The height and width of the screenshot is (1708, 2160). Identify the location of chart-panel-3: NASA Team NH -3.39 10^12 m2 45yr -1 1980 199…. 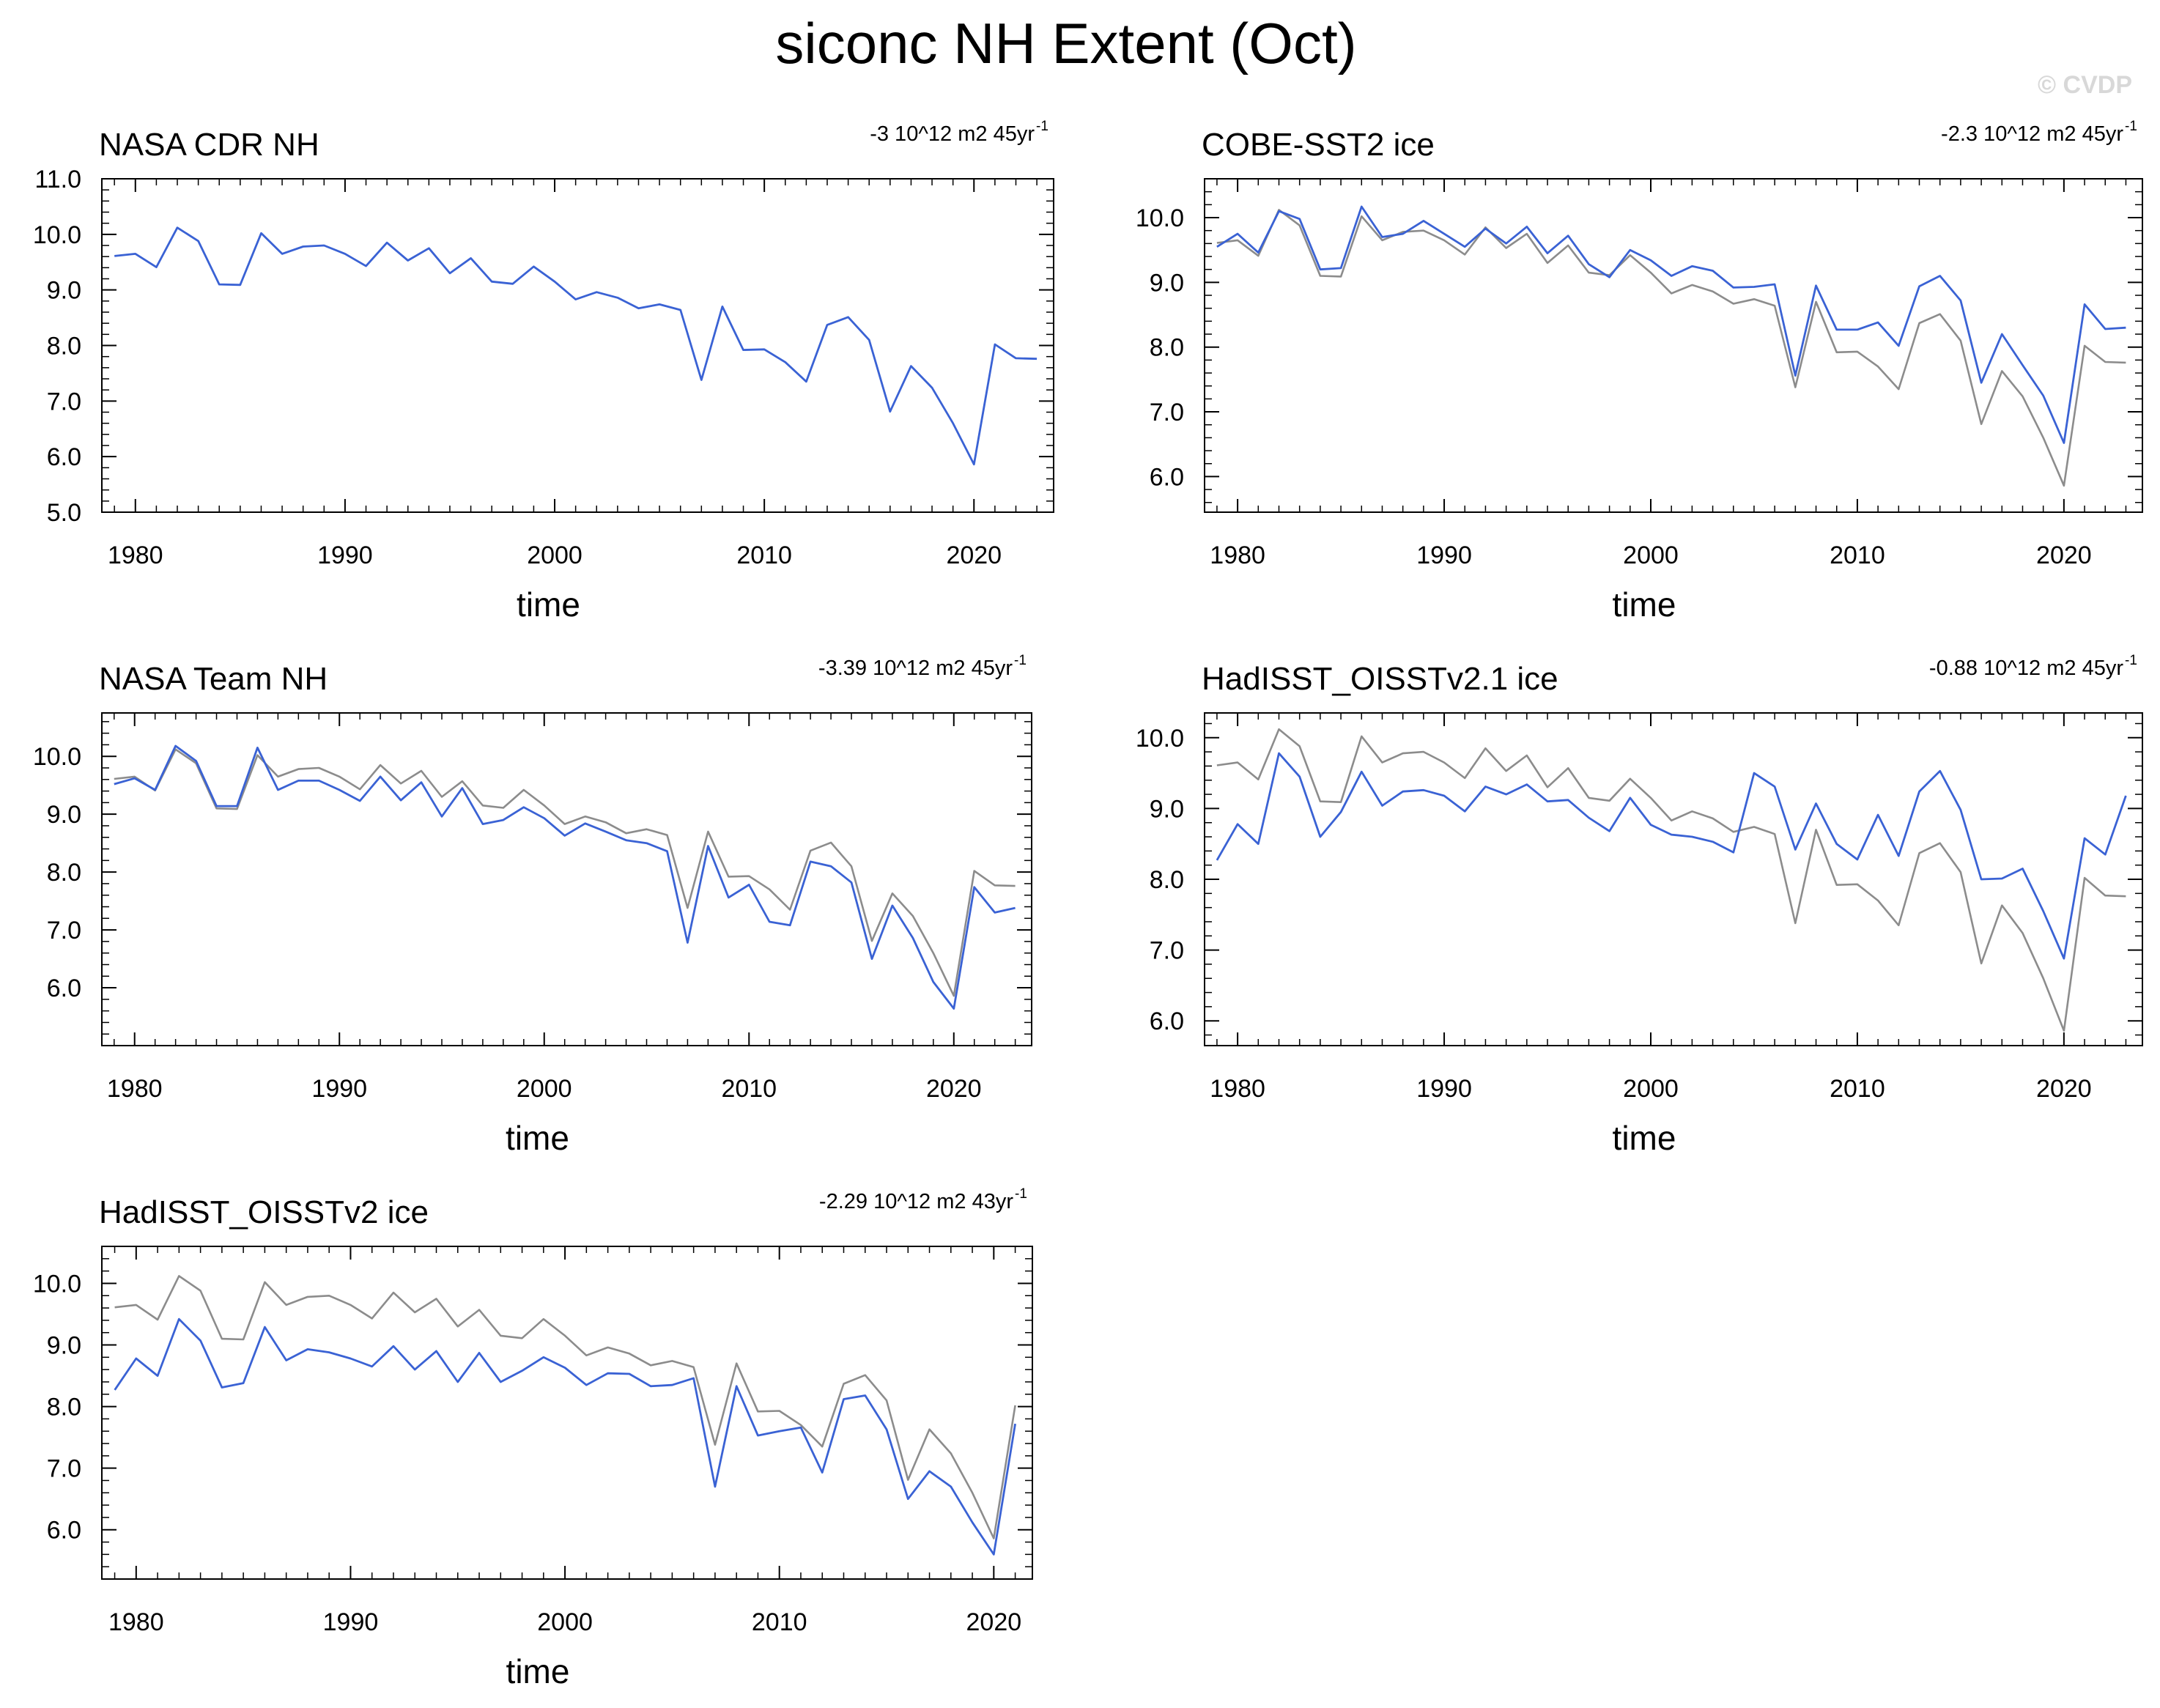
(532, 905).